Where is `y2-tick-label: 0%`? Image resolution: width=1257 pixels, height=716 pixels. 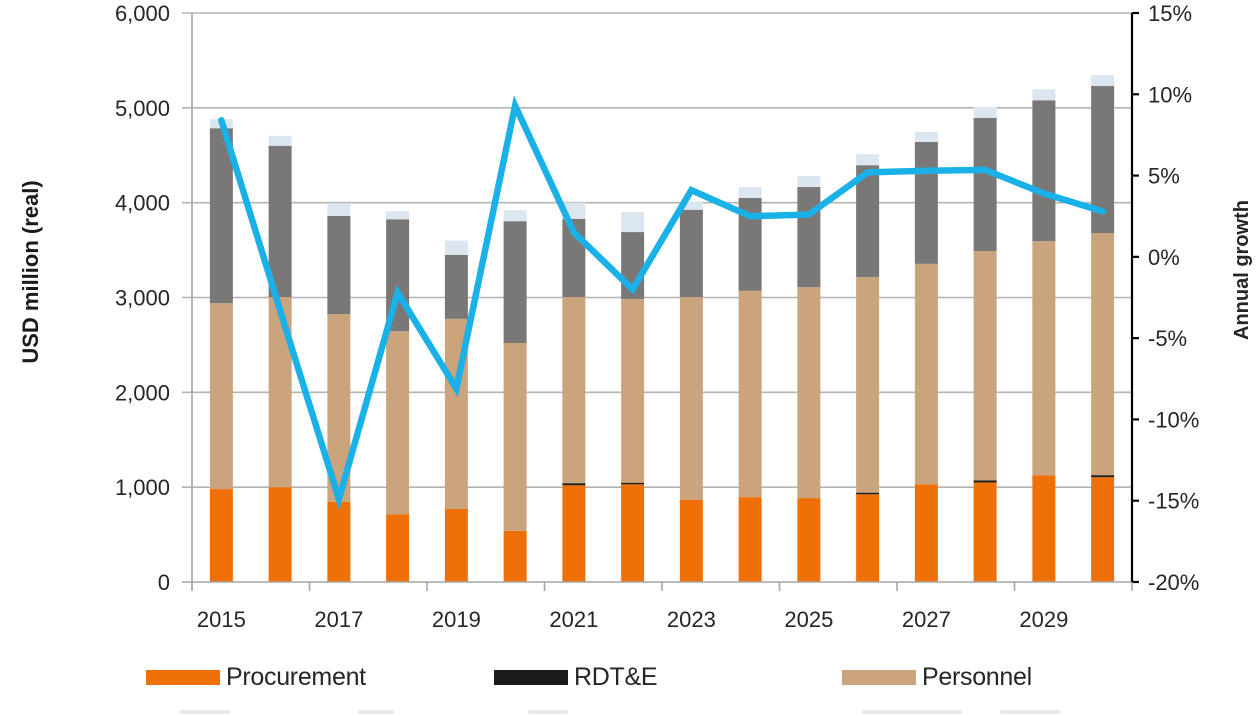 y2-tick-label: 0% is located at coordinates (1164, 257).